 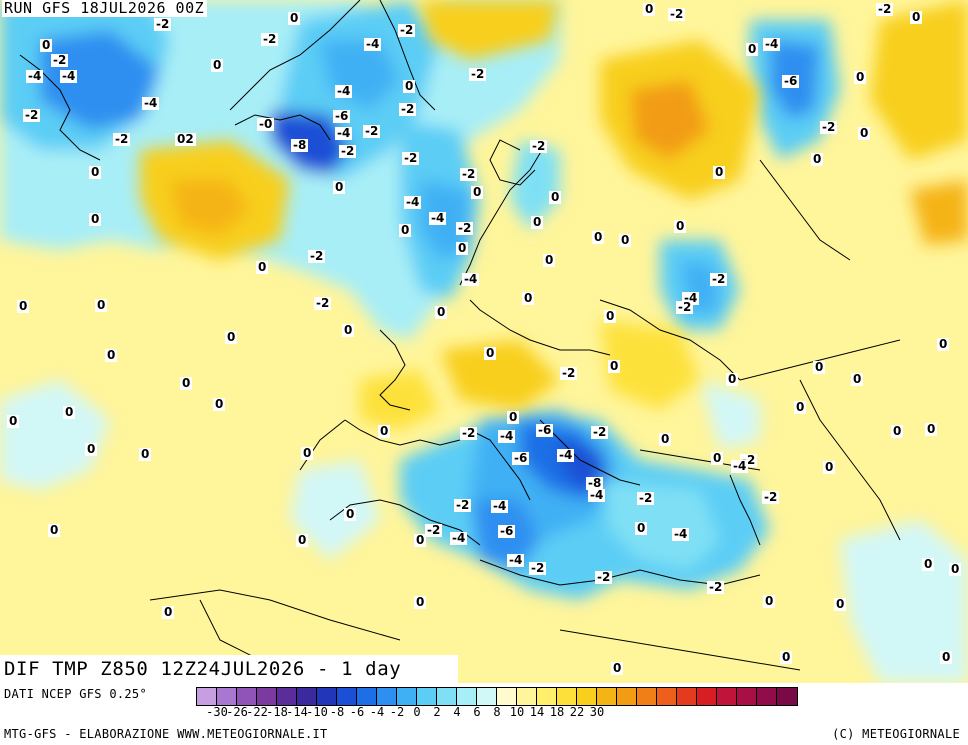 I want to click on value-label: -8, so click(x=300, y=145).